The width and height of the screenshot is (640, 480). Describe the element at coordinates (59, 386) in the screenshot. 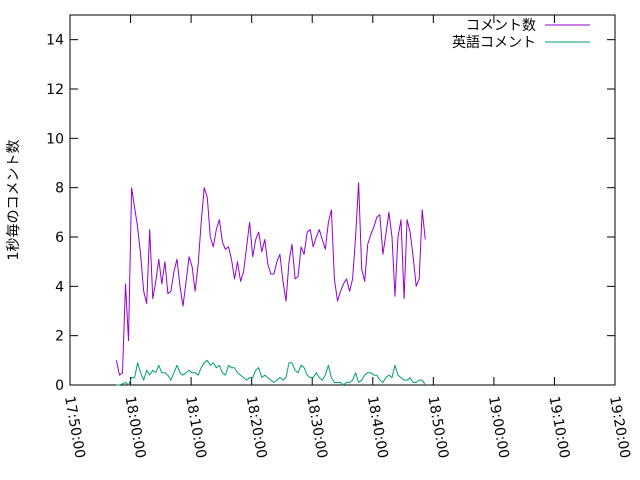

I see `y-tick-label: 0` at that location.